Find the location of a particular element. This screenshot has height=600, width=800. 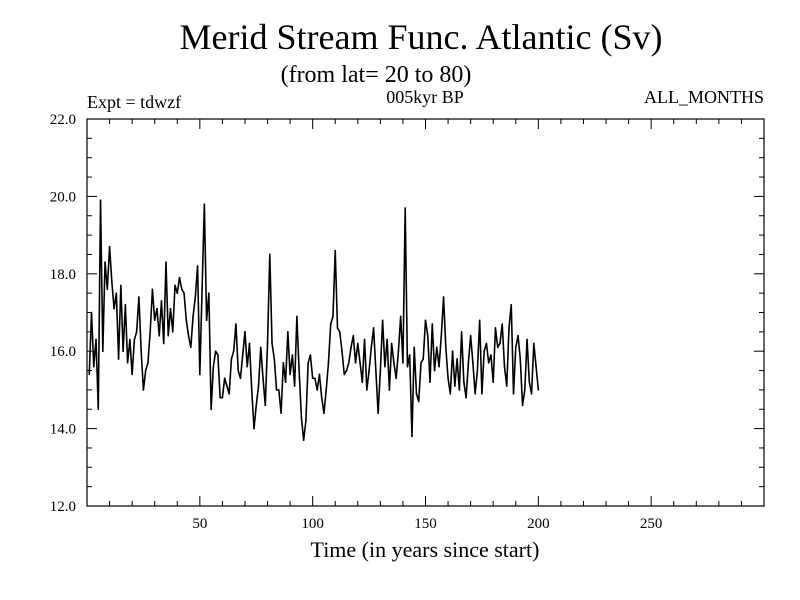

y-tick-label: 20.0 is located at coordinates (63, 197).